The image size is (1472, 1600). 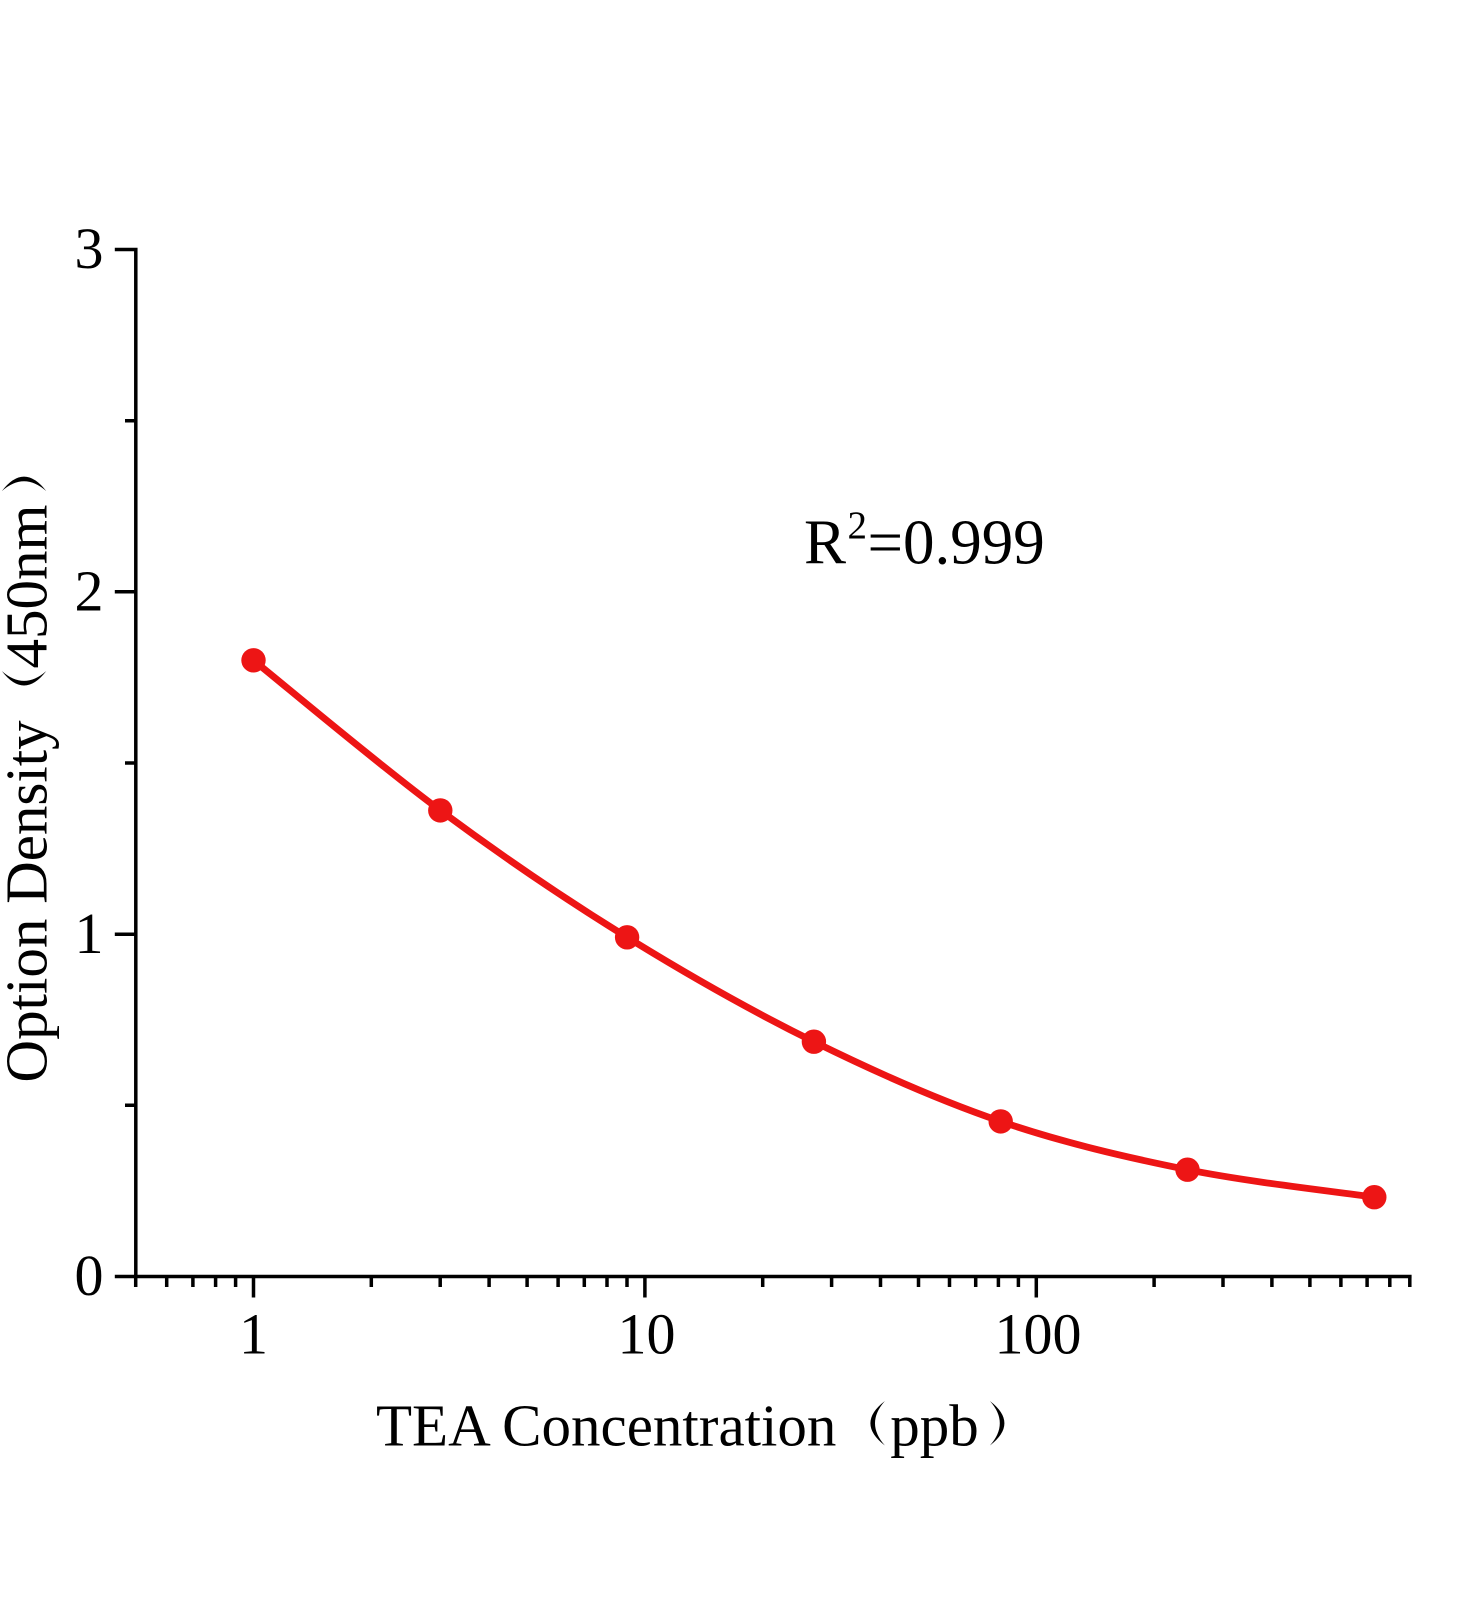 I want to click on svg-text: =0.999, so click(x=956, y=543).